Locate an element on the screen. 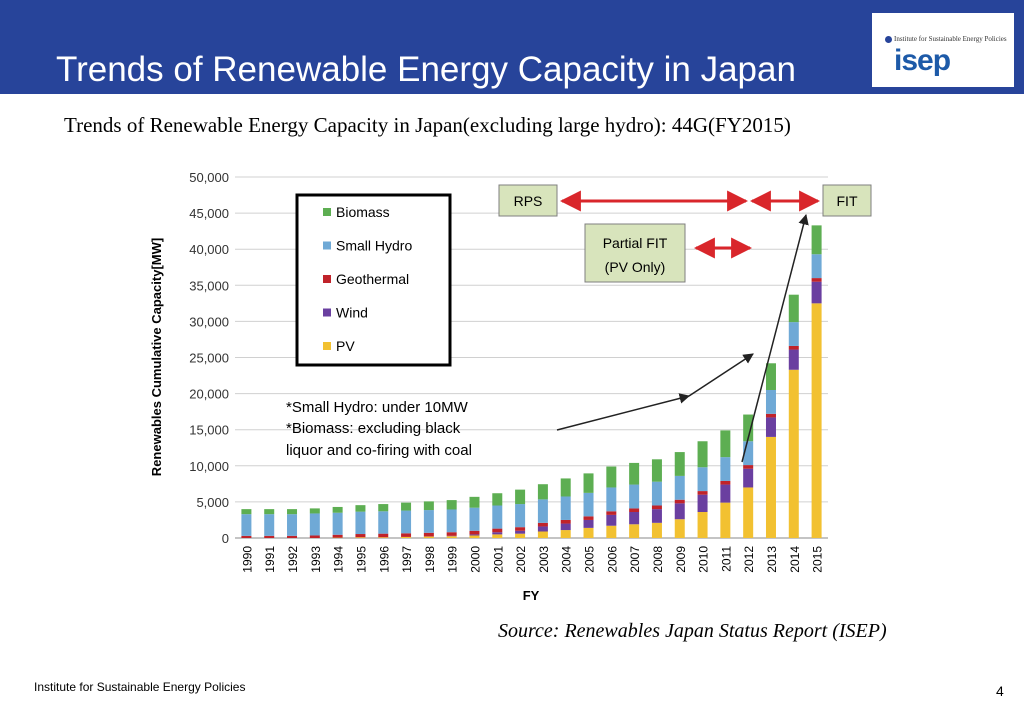 The height and width of the screenshot is (709, 1024). bar-small-hydro-2008 is located at coordinates (656, 493).